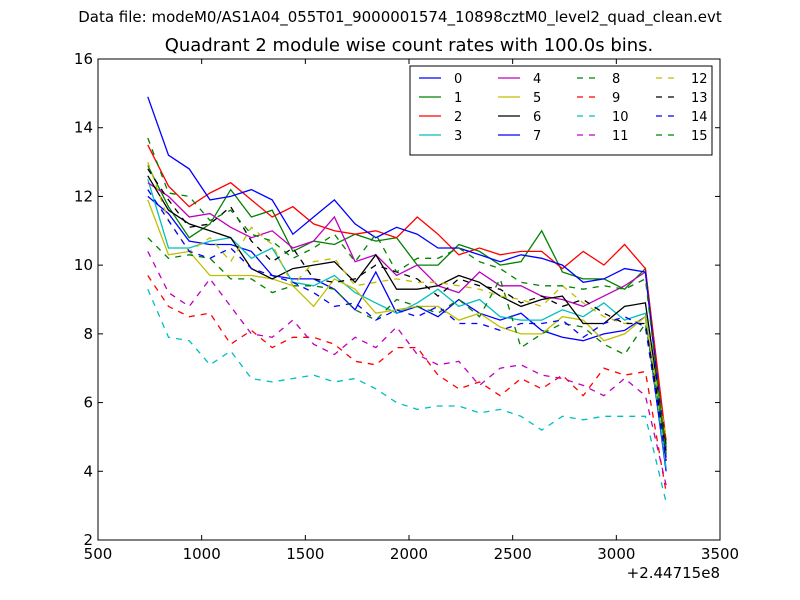  Describe the element at coordinates (537, 136) in the screenshot. I see `legend-label-7: 7` at that location.